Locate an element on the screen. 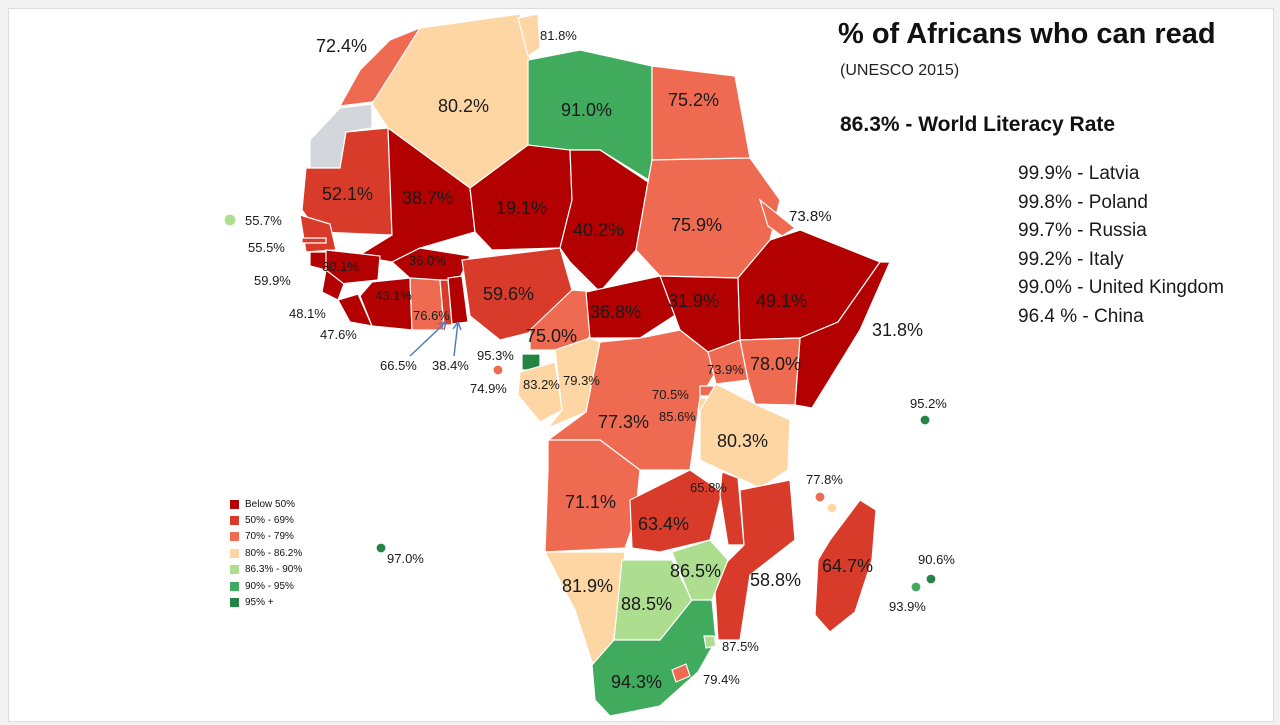  label-mali: 38.7% is located at coordinates (427, 198).